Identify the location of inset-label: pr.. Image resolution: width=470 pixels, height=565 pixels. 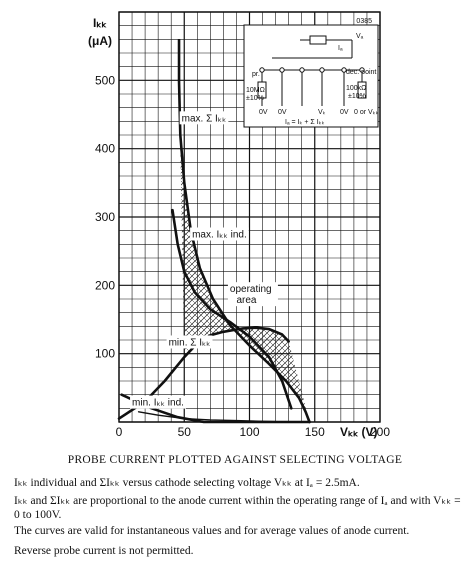
(256, 74).